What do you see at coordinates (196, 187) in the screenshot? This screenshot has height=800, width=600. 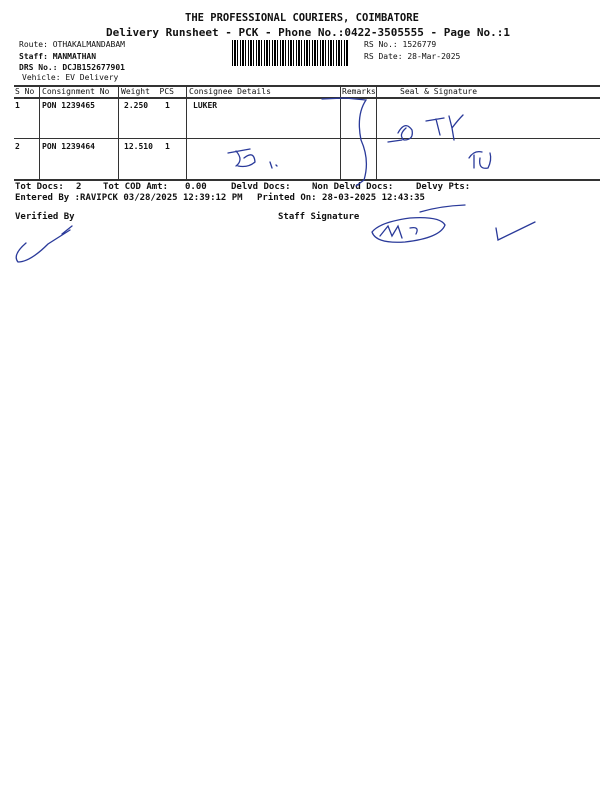 I see `cod-amount: 0.00` at bounding box center [196, 187].